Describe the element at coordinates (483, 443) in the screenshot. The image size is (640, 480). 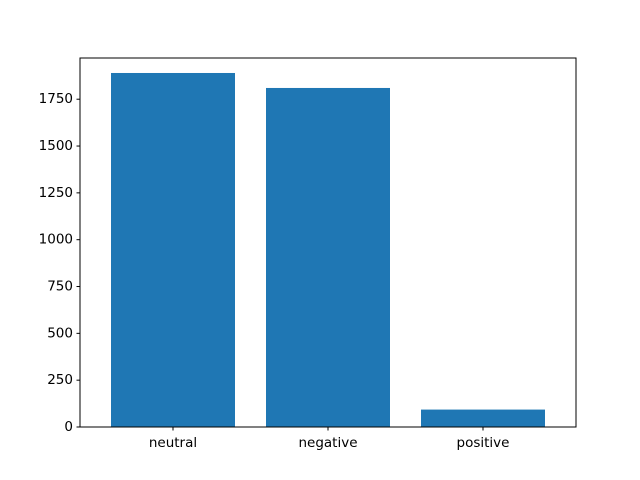
I see `x-tick-label: positive` at that location.